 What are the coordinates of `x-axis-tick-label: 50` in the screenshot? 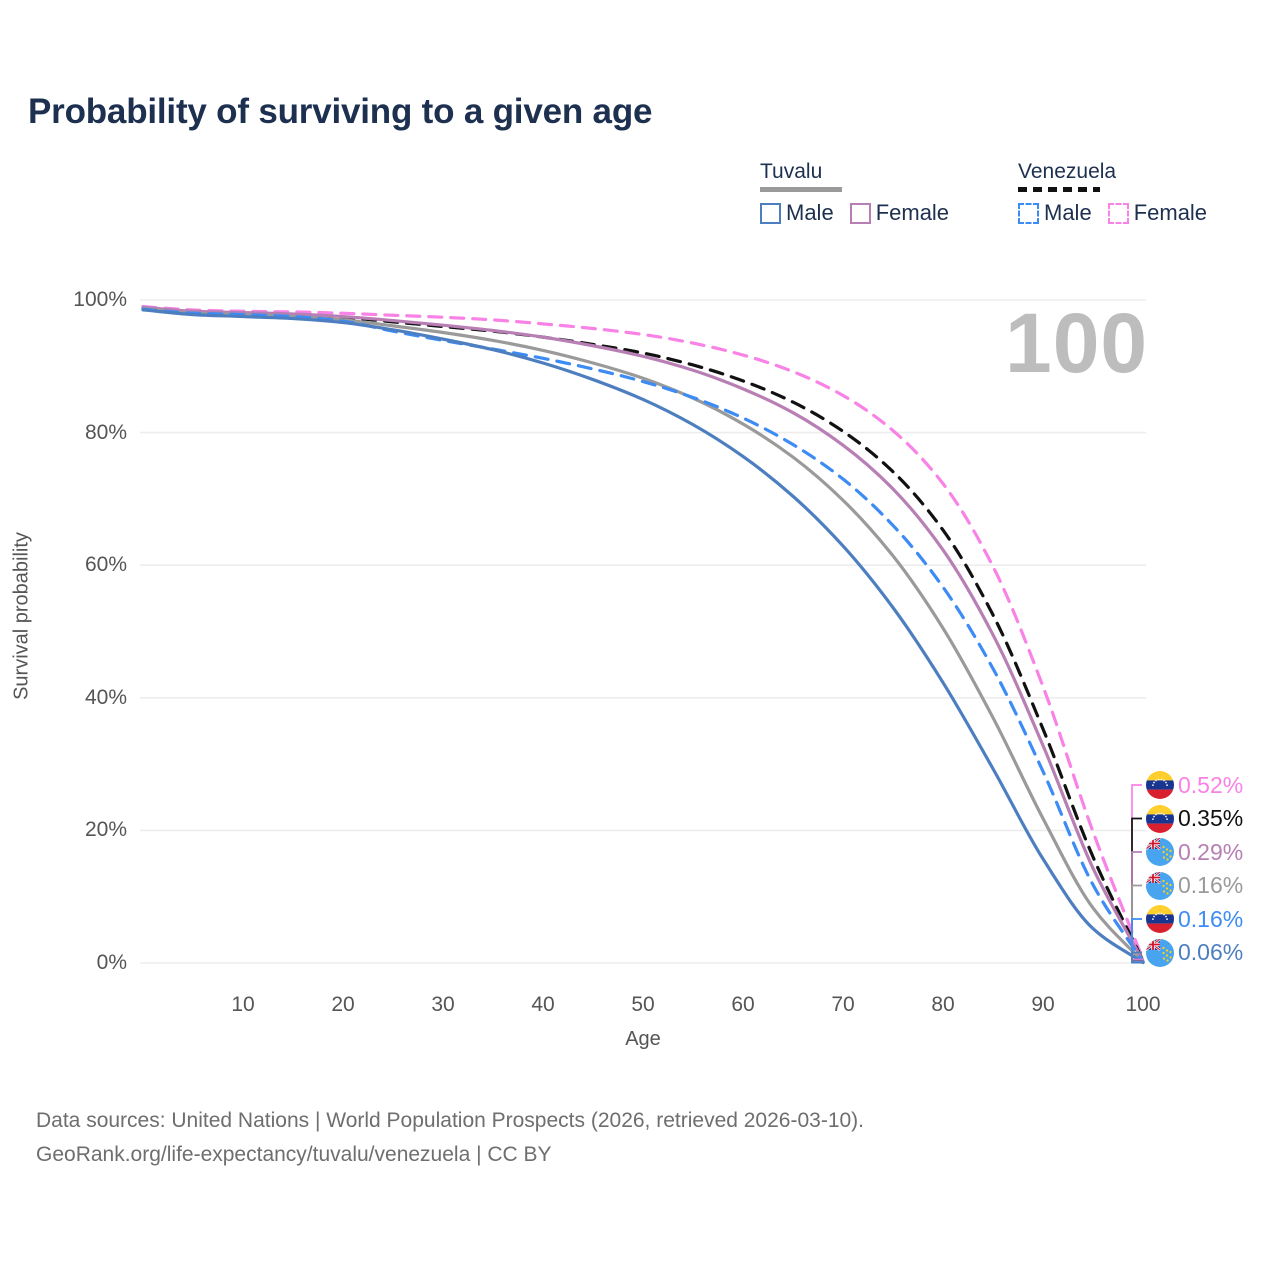 It's located at (643, 1004).